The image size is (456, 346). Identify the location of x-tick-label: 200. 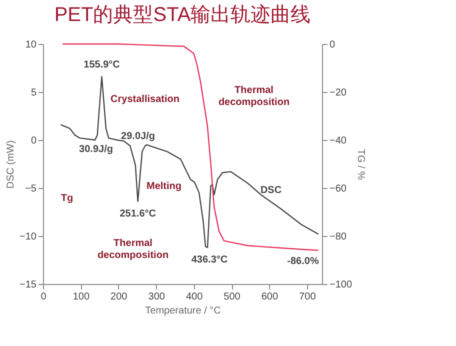
(119, 297).